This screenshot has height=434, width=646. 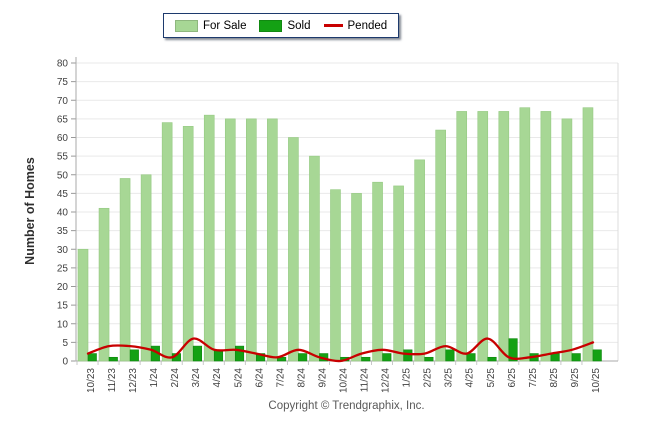 What do you see at coordinates (299, 25) in the screenshot?
I see `legend-label-sold: Sold` at bounding box center [299, 25].